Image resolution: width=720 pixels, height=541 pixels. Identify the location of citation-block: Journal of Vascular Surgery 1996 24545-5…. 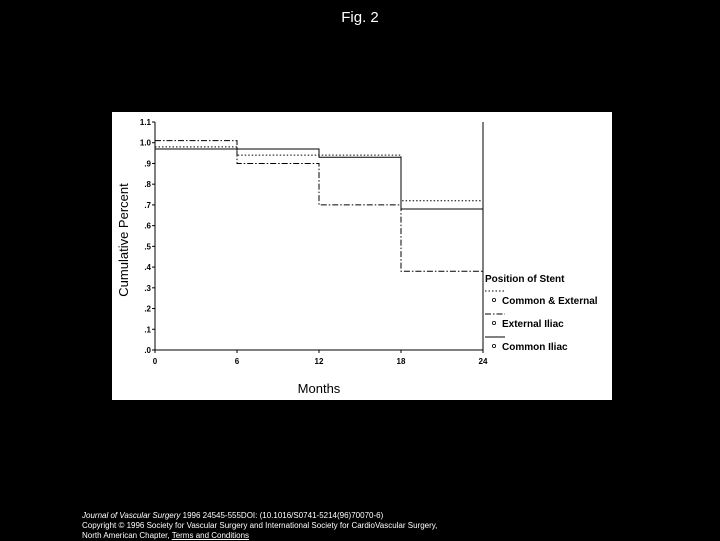
(392, 526).